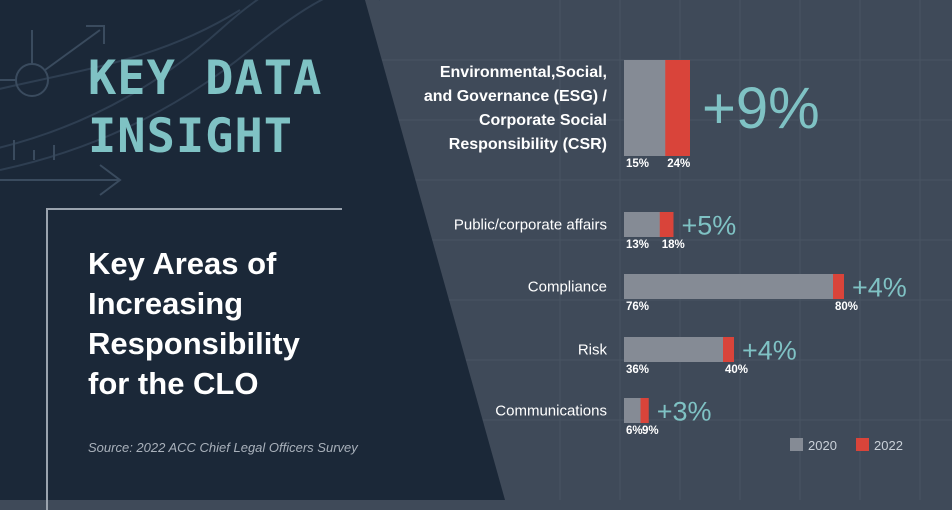  I want to click on category-label: Compliance, so click(567, 287).